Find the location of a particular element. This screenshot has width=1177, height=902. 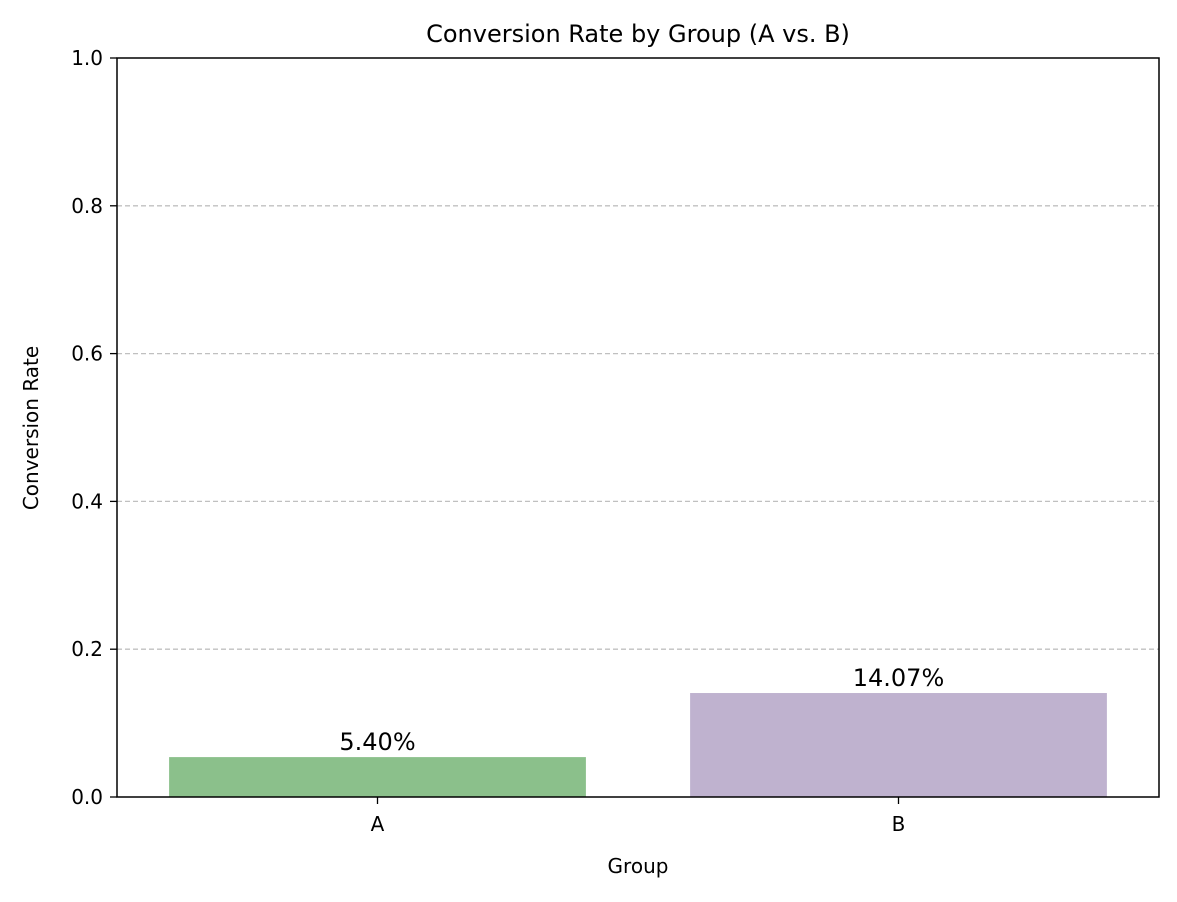

y-axis-label: Conversion Rate is located at coordinates (31, 428).